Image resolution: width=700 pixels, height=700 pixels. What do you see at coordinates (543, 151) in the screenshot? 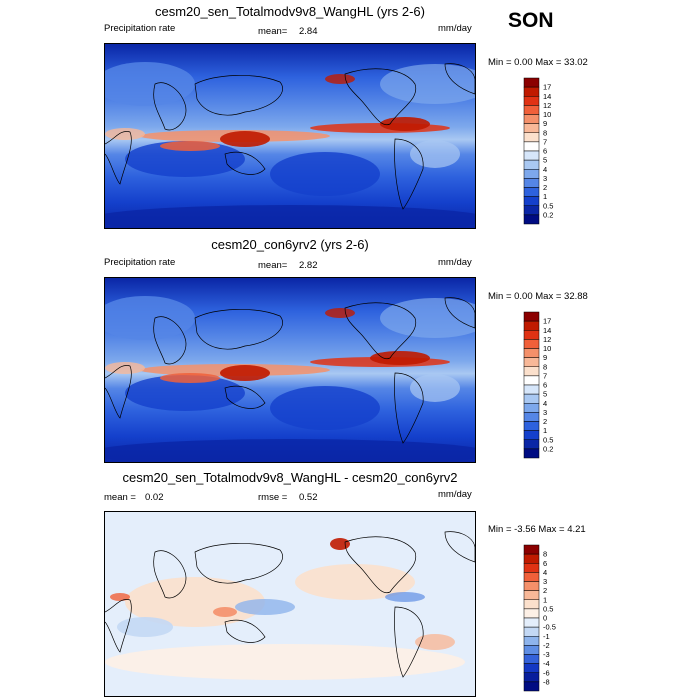
I see `panel1-colorbar: 17 14 12 10 9 8 7 6 5 4 3 2 1 0.5 0.2` at bounding box center [543, 151].